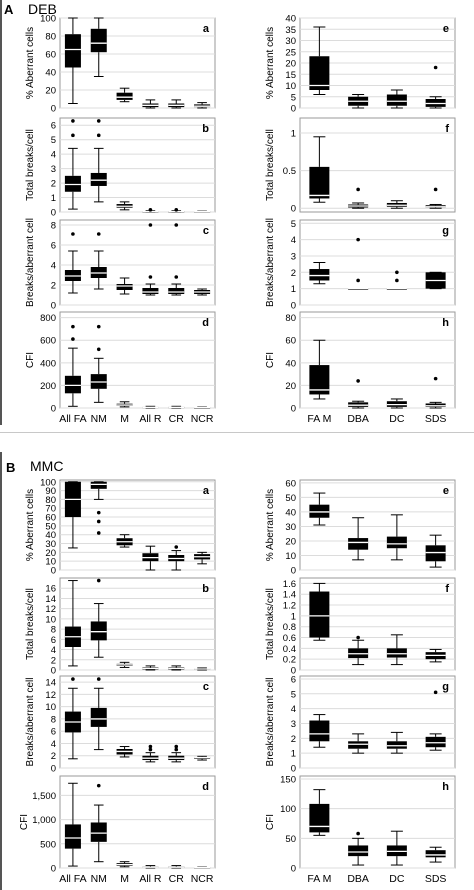  Describe the element at coordinates (50, 707) in the screenshot. I see `ytick-label-mmc-c: 10` at that location.